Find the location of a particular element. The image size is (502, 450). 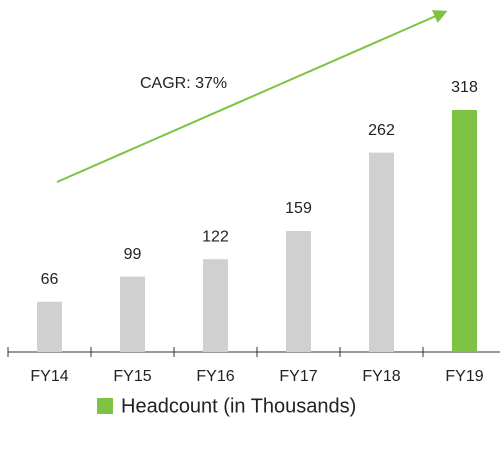

value-label: 66 is located at coordinates (50, 279).